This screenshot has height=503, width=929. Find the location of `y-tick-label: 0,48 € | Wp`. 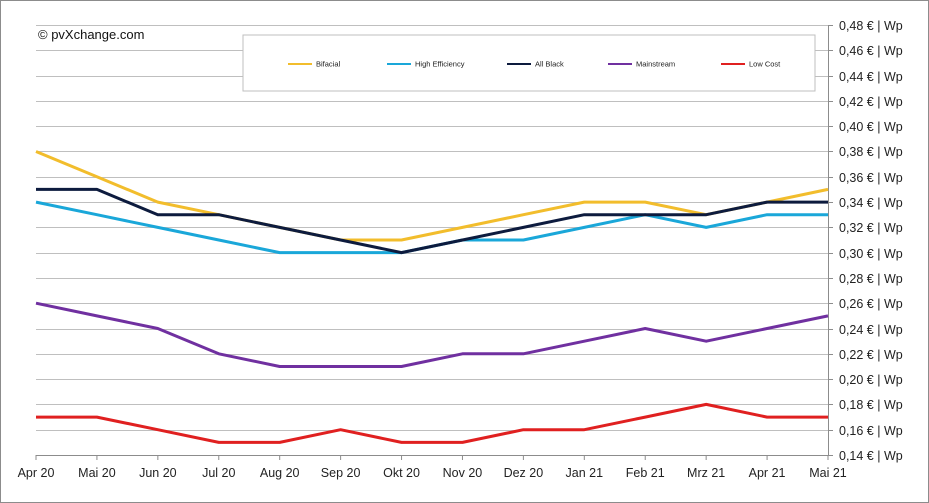

y-tick-label: 0,48 € | Wp is located at coordinates (871, 26).